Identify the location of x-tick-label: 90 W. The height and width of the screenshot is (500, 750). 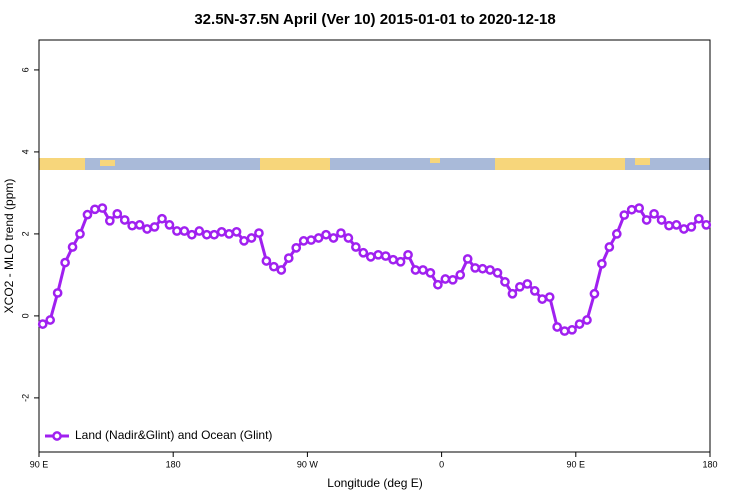
(308, 464).